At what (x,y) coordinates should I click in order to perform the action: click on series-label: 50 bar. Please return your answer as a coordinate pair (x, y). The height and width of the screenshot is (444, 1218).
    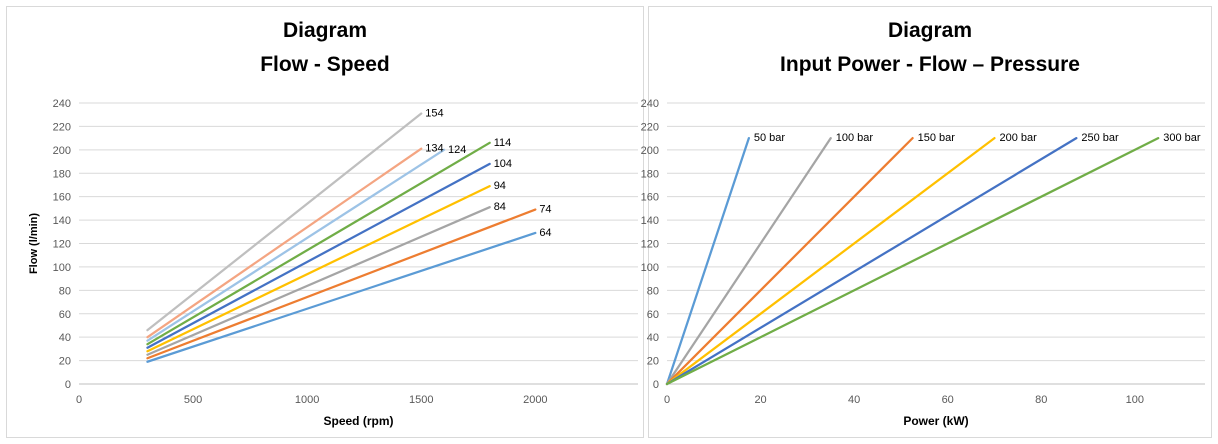
    Looking at the image, I should click on (770, 138).